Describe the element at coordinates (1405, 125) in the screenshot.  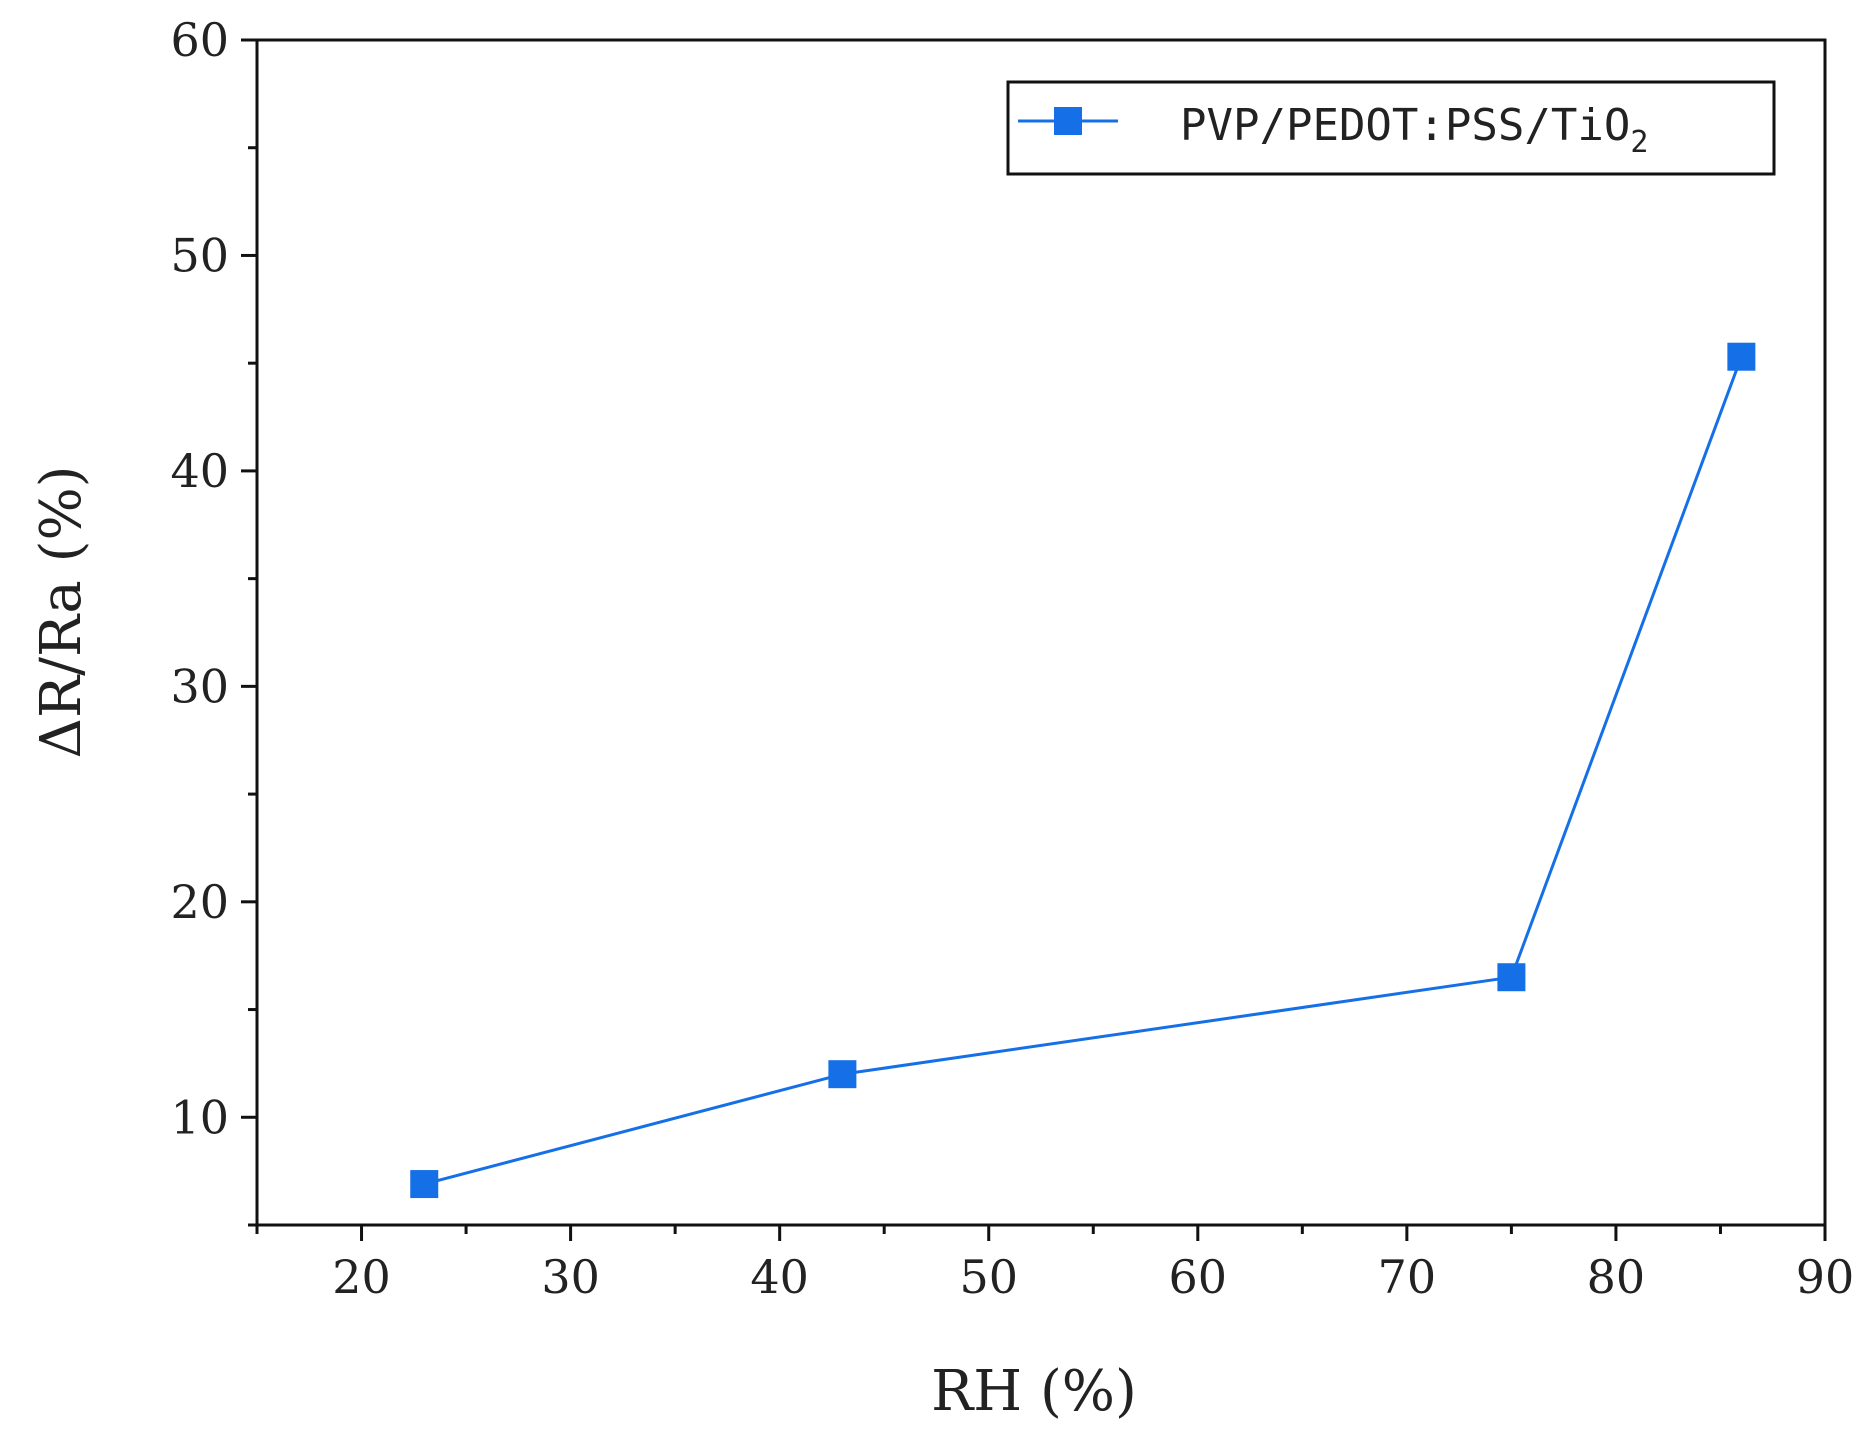
I see `legend-label-main: PVP/PEDOT:PSS/TiO` at that location.